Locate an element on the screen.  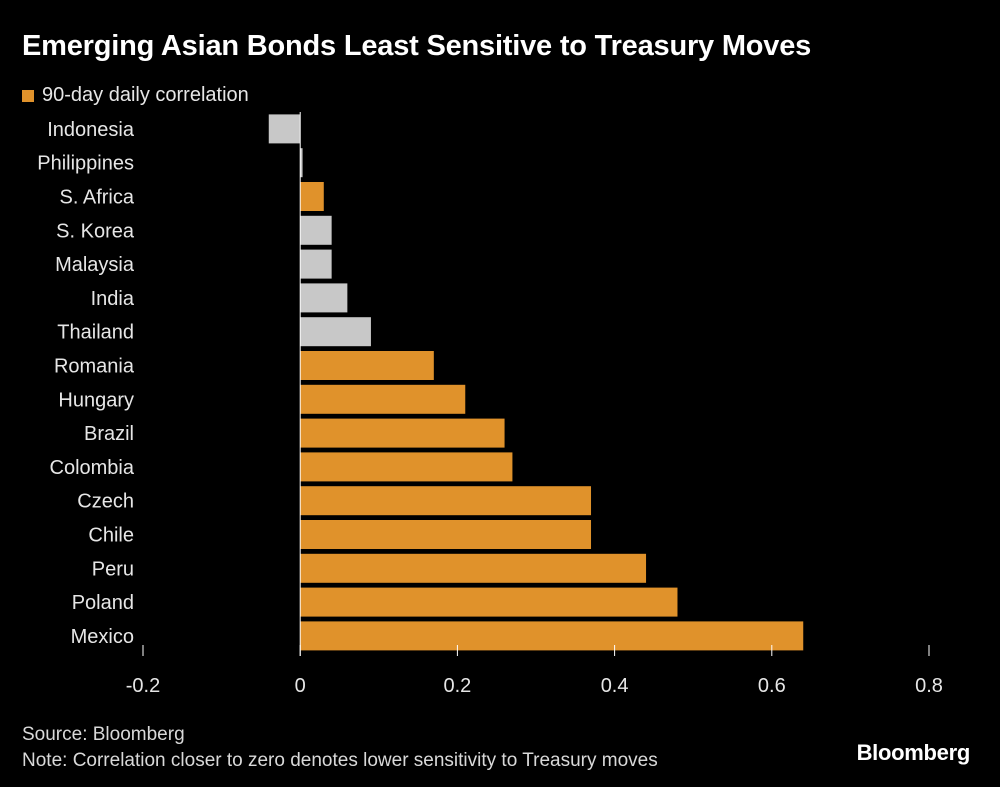
category-label: Brazil is located at coordinates (109, 434).